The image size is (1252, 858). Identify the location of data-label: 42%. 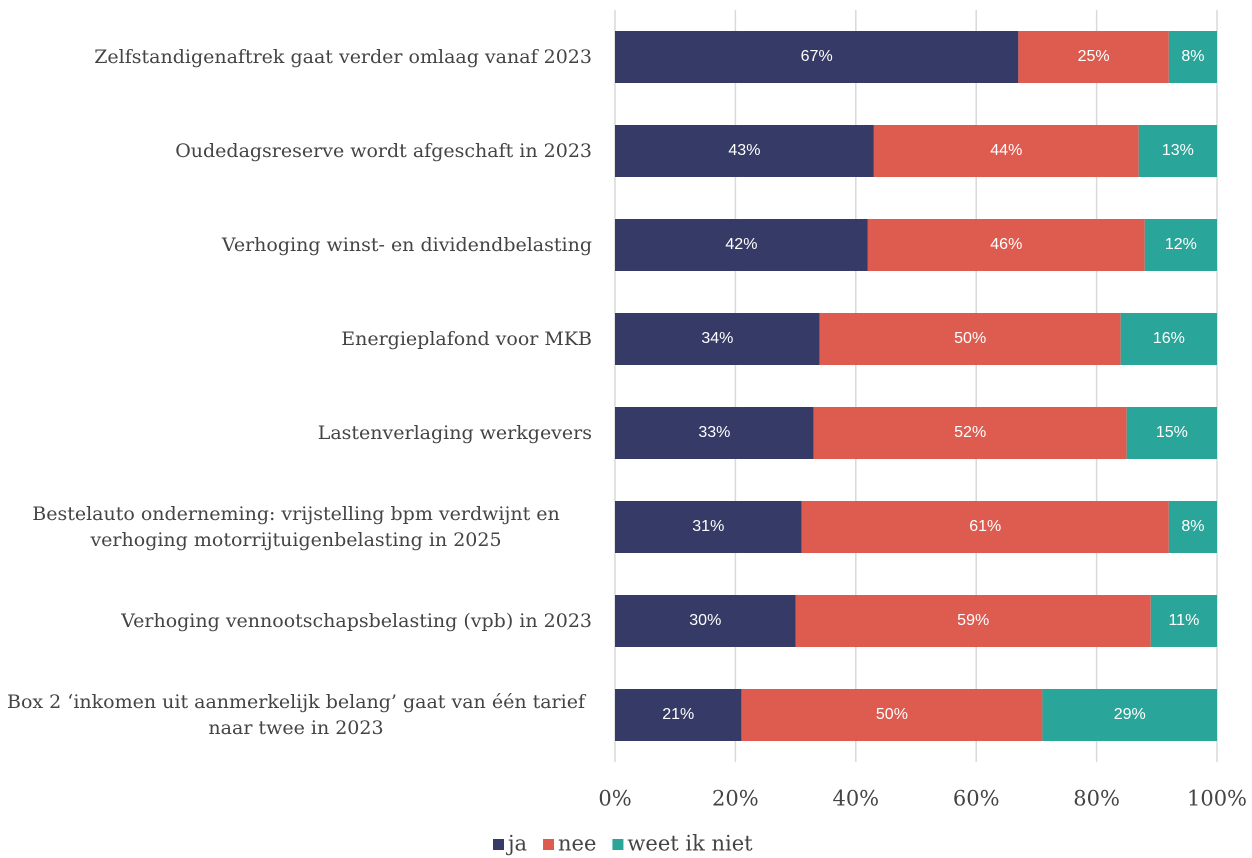
(741, 244).